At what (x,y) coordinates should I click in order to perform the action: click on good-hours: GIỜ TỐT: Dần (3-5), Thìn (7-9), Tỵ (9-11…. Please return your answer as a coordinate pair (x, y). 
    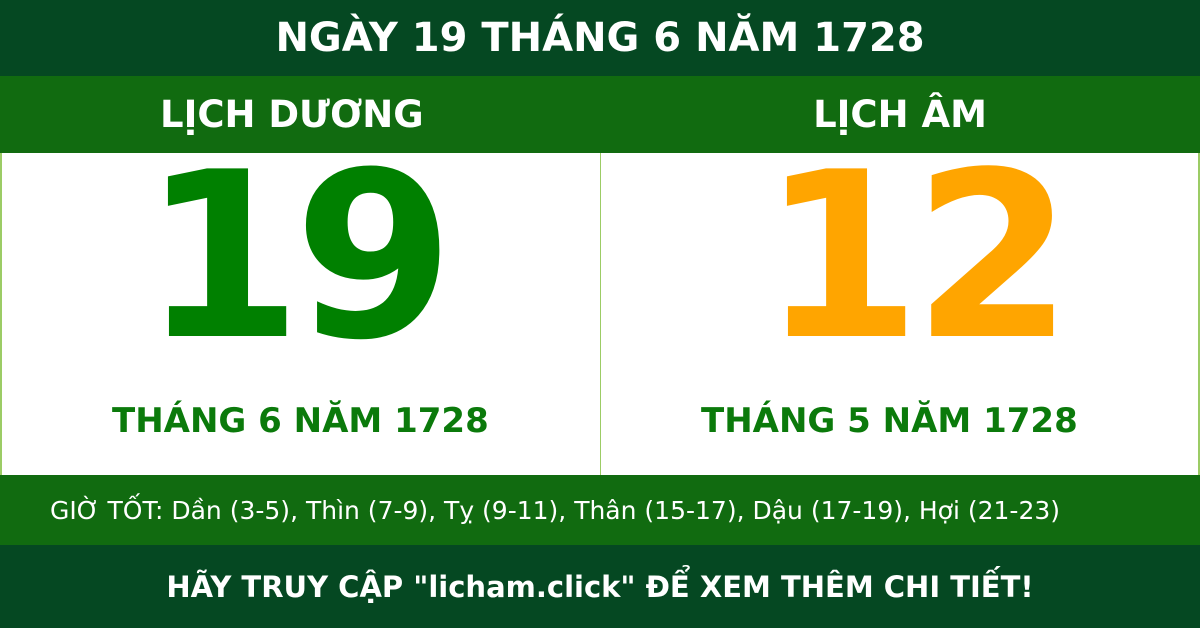
    Looking at the image, I should click on (600, 510).